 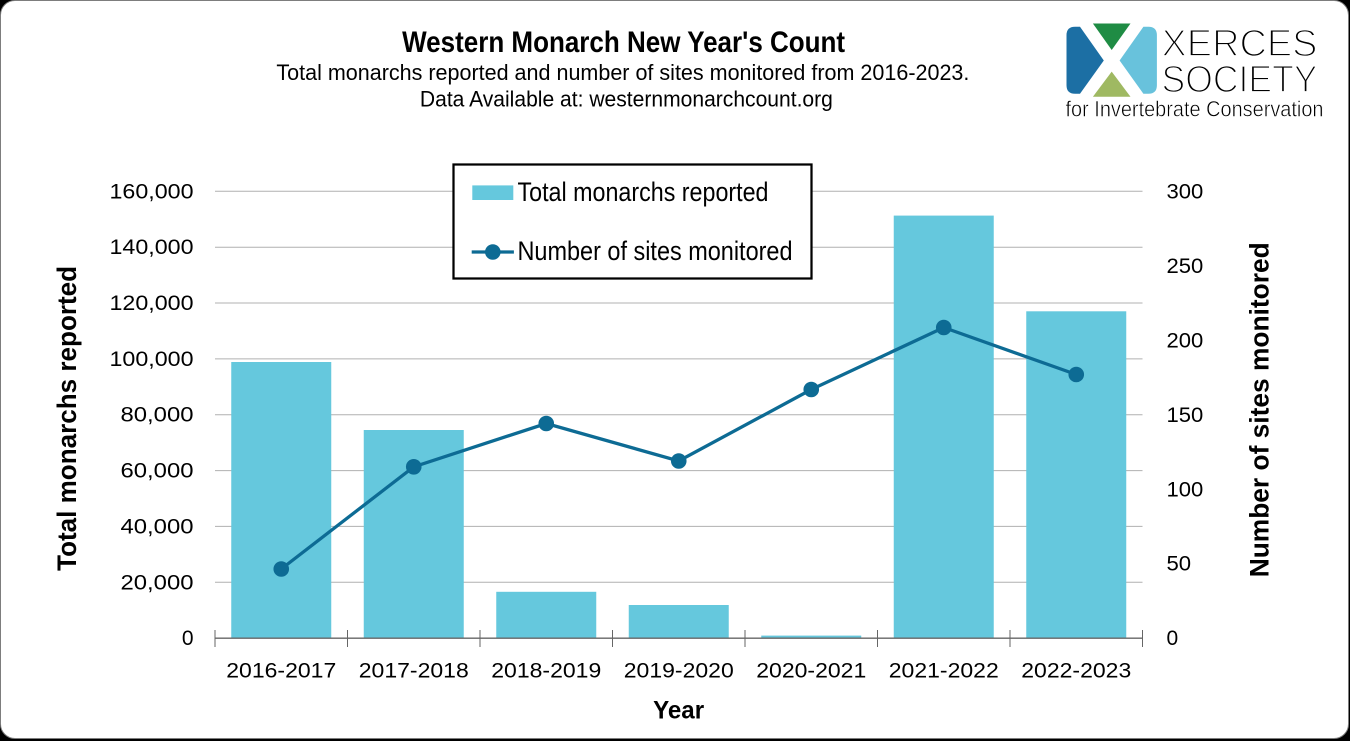 I want to click on svg-text: 200, so click(x=1185, y=340).